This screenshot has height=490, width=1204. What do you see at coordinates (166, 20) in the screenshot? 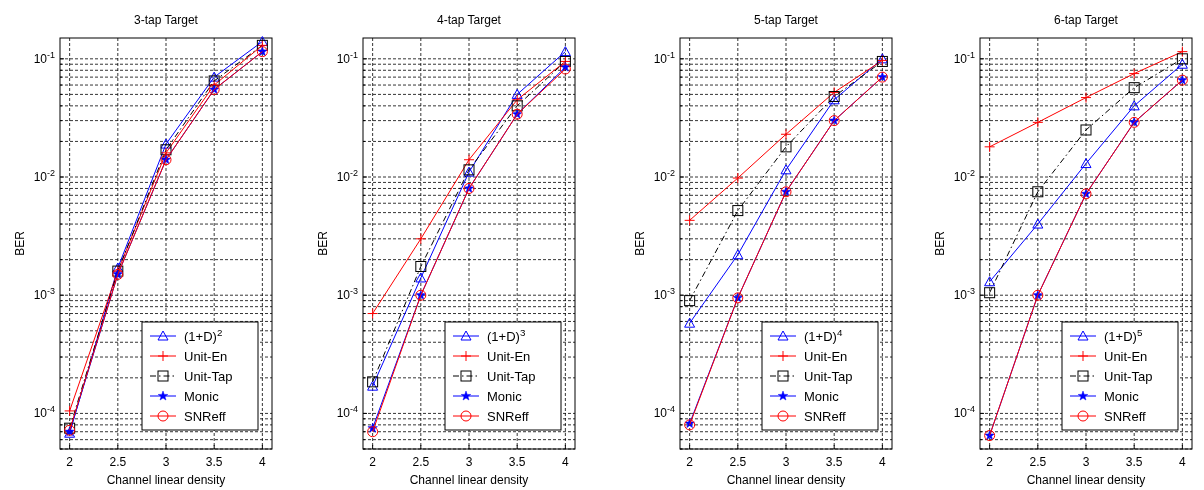
I see `chart-title: 3-tap Target` at bounding box center [166, 20].